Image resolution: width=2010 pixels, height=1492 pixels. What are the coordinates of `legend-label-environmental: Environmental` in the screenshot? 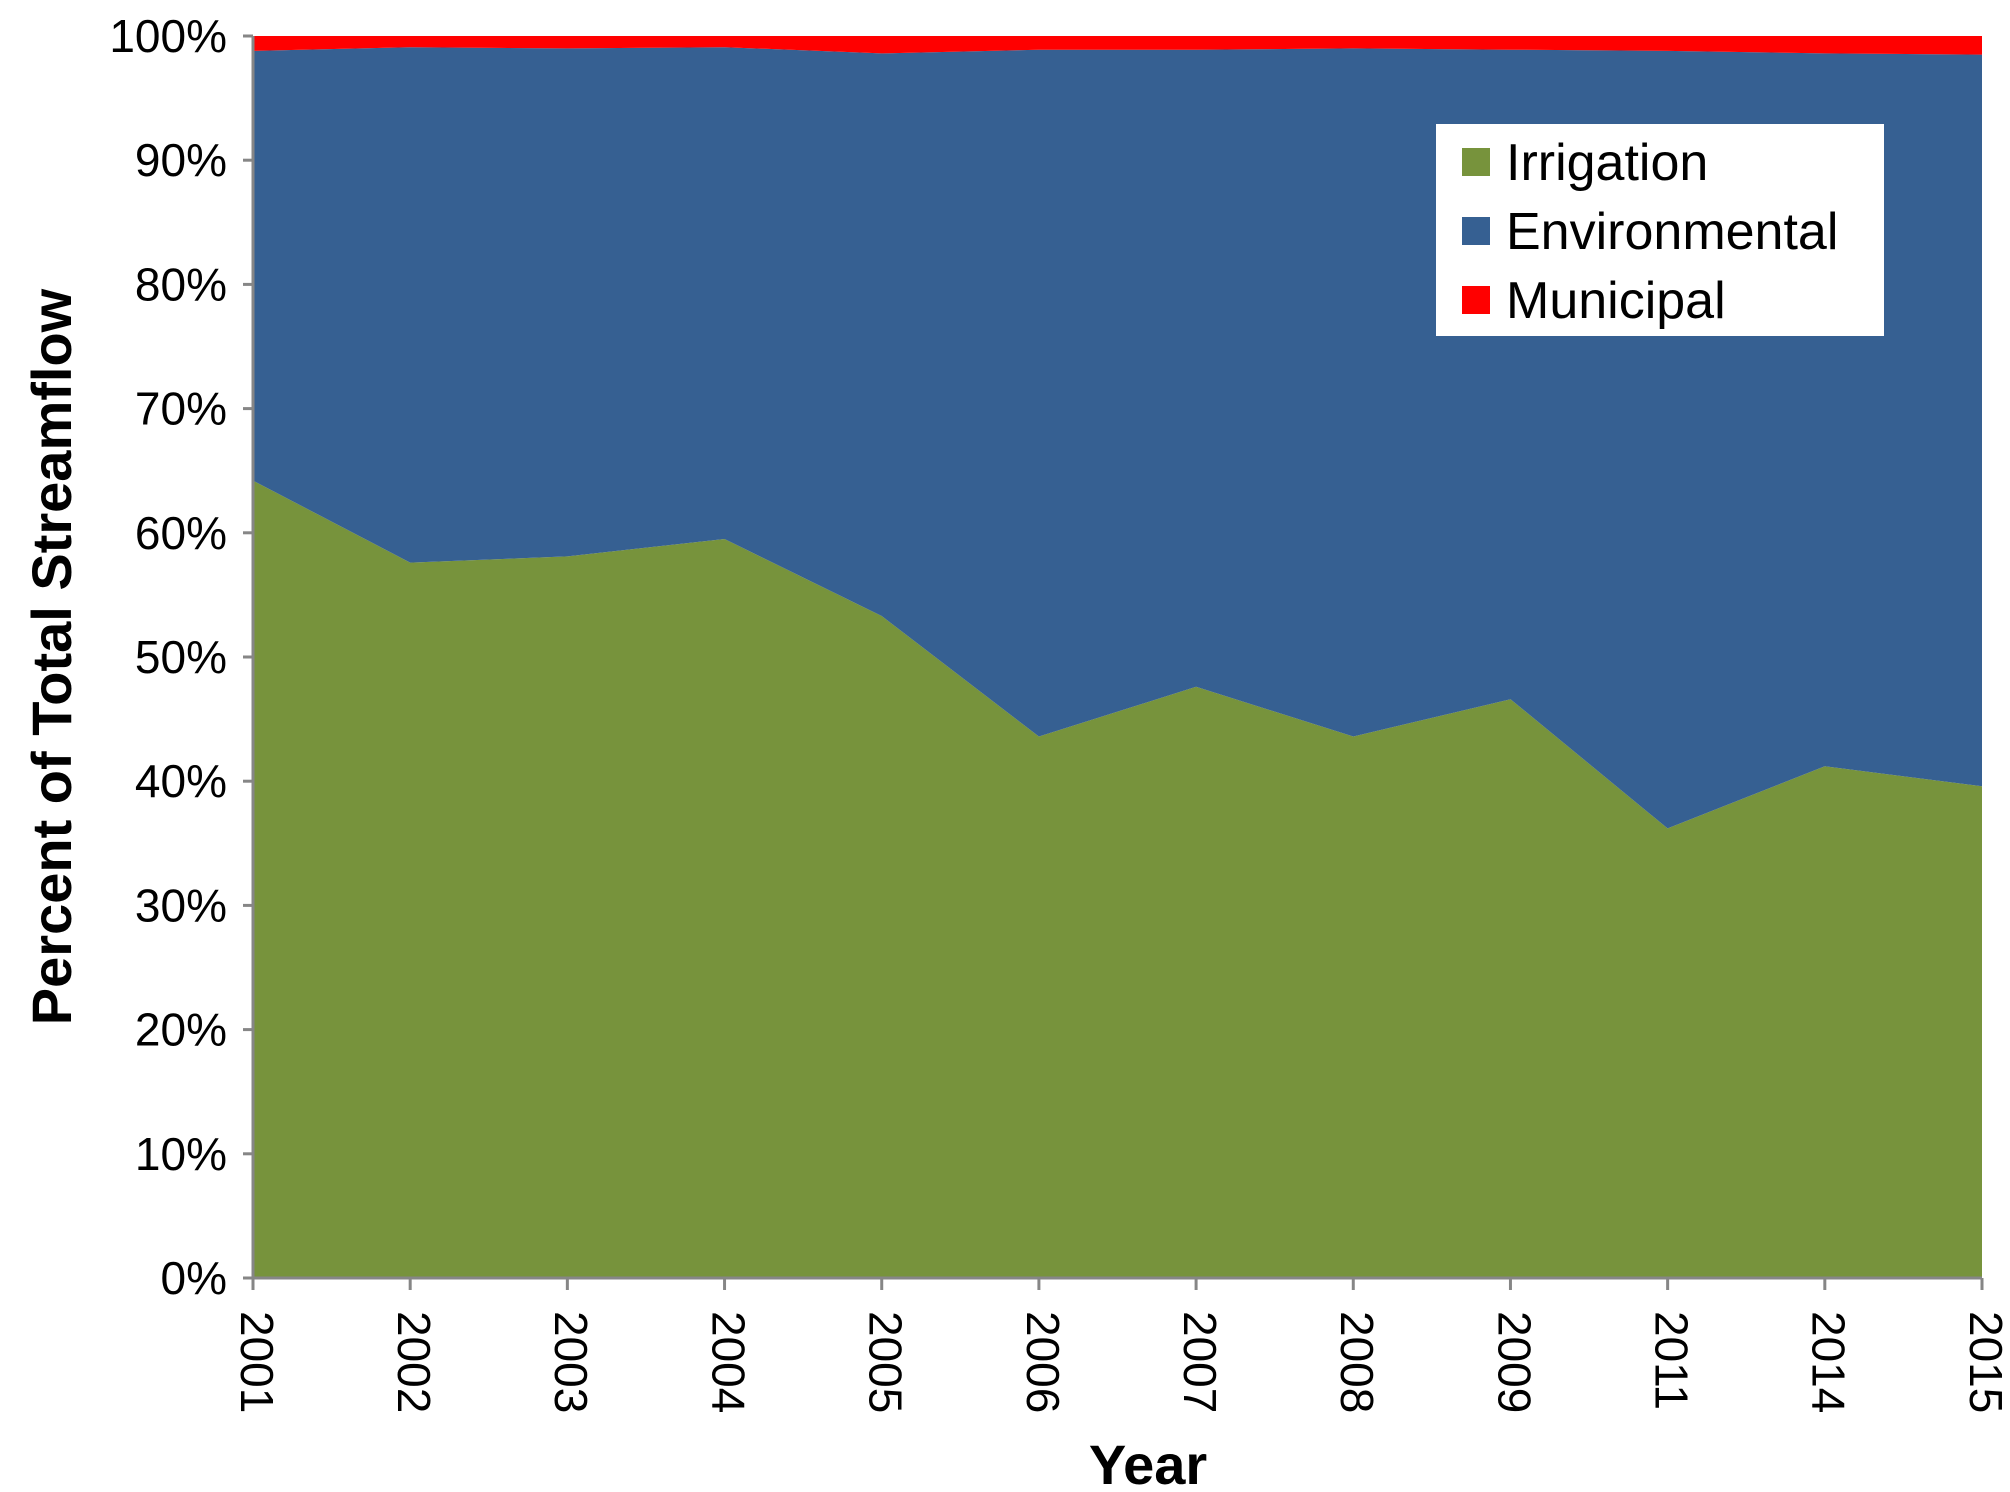 It's located at (1672, 232).